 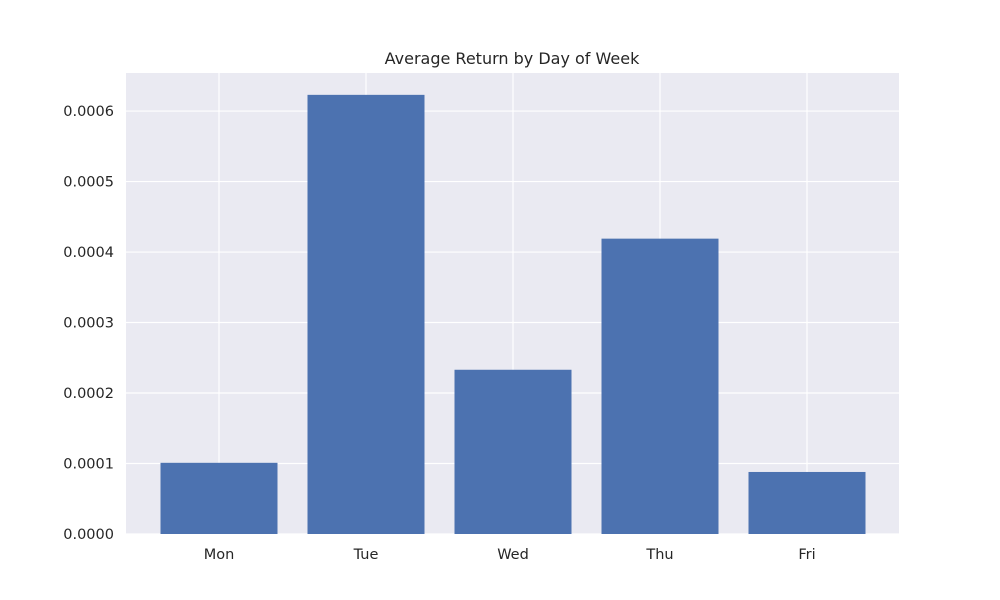 I want to click on x-tick-label: Wed, so click(x=513, y=555).